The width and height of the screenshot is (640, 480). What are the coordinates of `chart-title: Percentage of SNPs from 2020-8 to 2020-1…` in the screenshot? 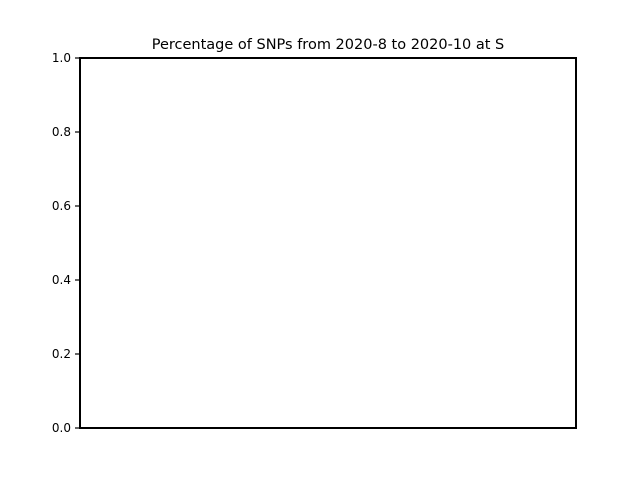 It's located at (328, 45).